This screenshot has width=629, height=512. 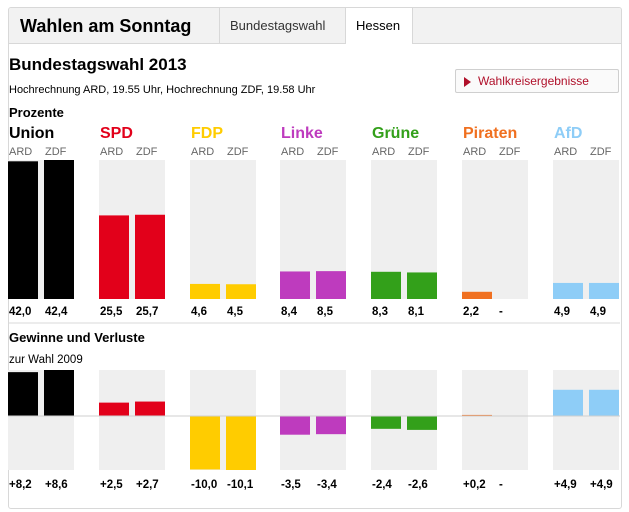 I want to click on change-label-zdf-grne: -2,6, so click(x=418, y=485).